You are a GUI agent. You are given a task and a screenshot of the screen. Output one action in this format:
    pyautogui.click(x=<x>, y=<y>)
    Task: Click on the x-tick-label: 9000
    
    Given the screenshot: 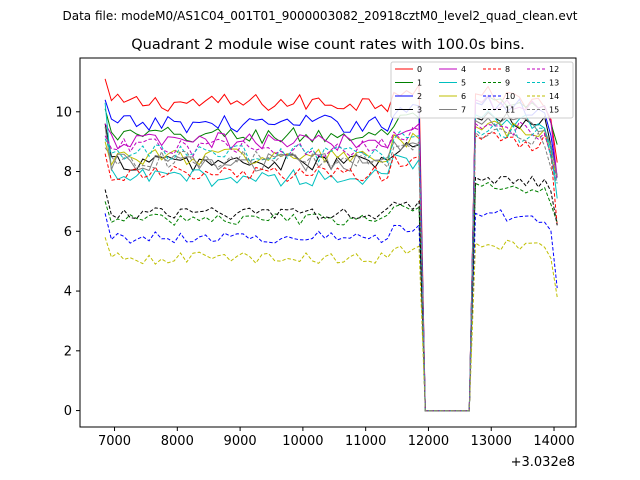 What is the action you would take?
    pyautogui.click(x=240, y=441)
    